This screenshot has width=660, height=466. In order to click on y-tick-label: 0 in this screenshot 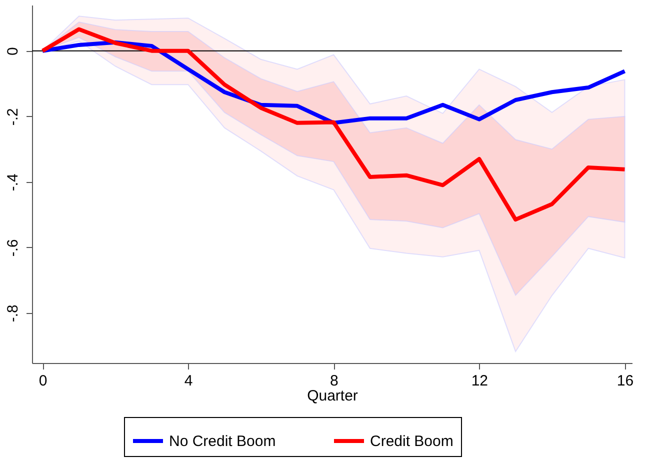, I will do `click(13, 51)`.